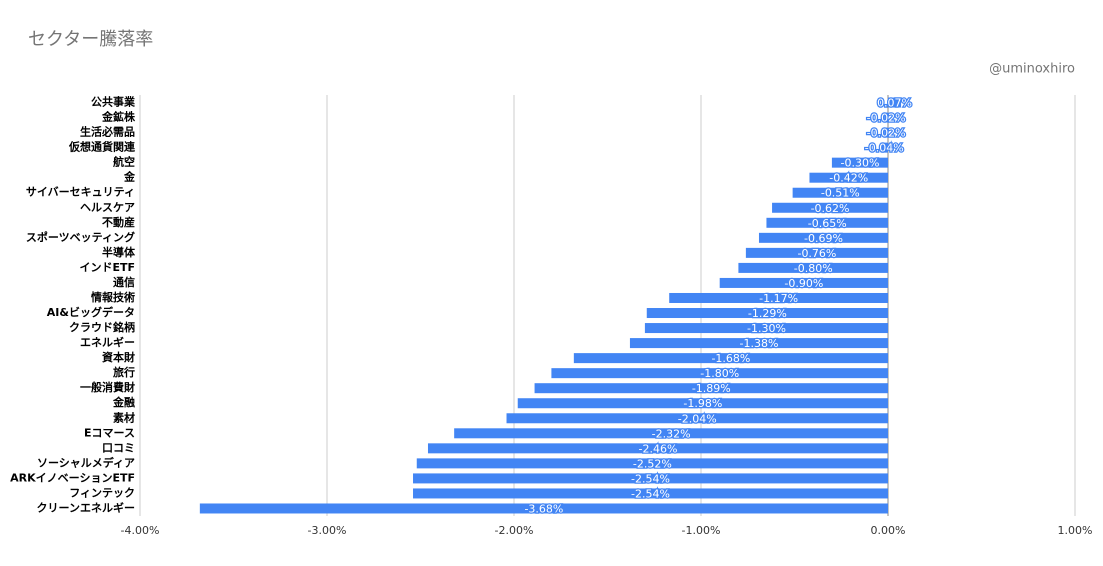 This screenshot has width=1103, height=566. I want to click on category-label: 金, so click(129, 177).